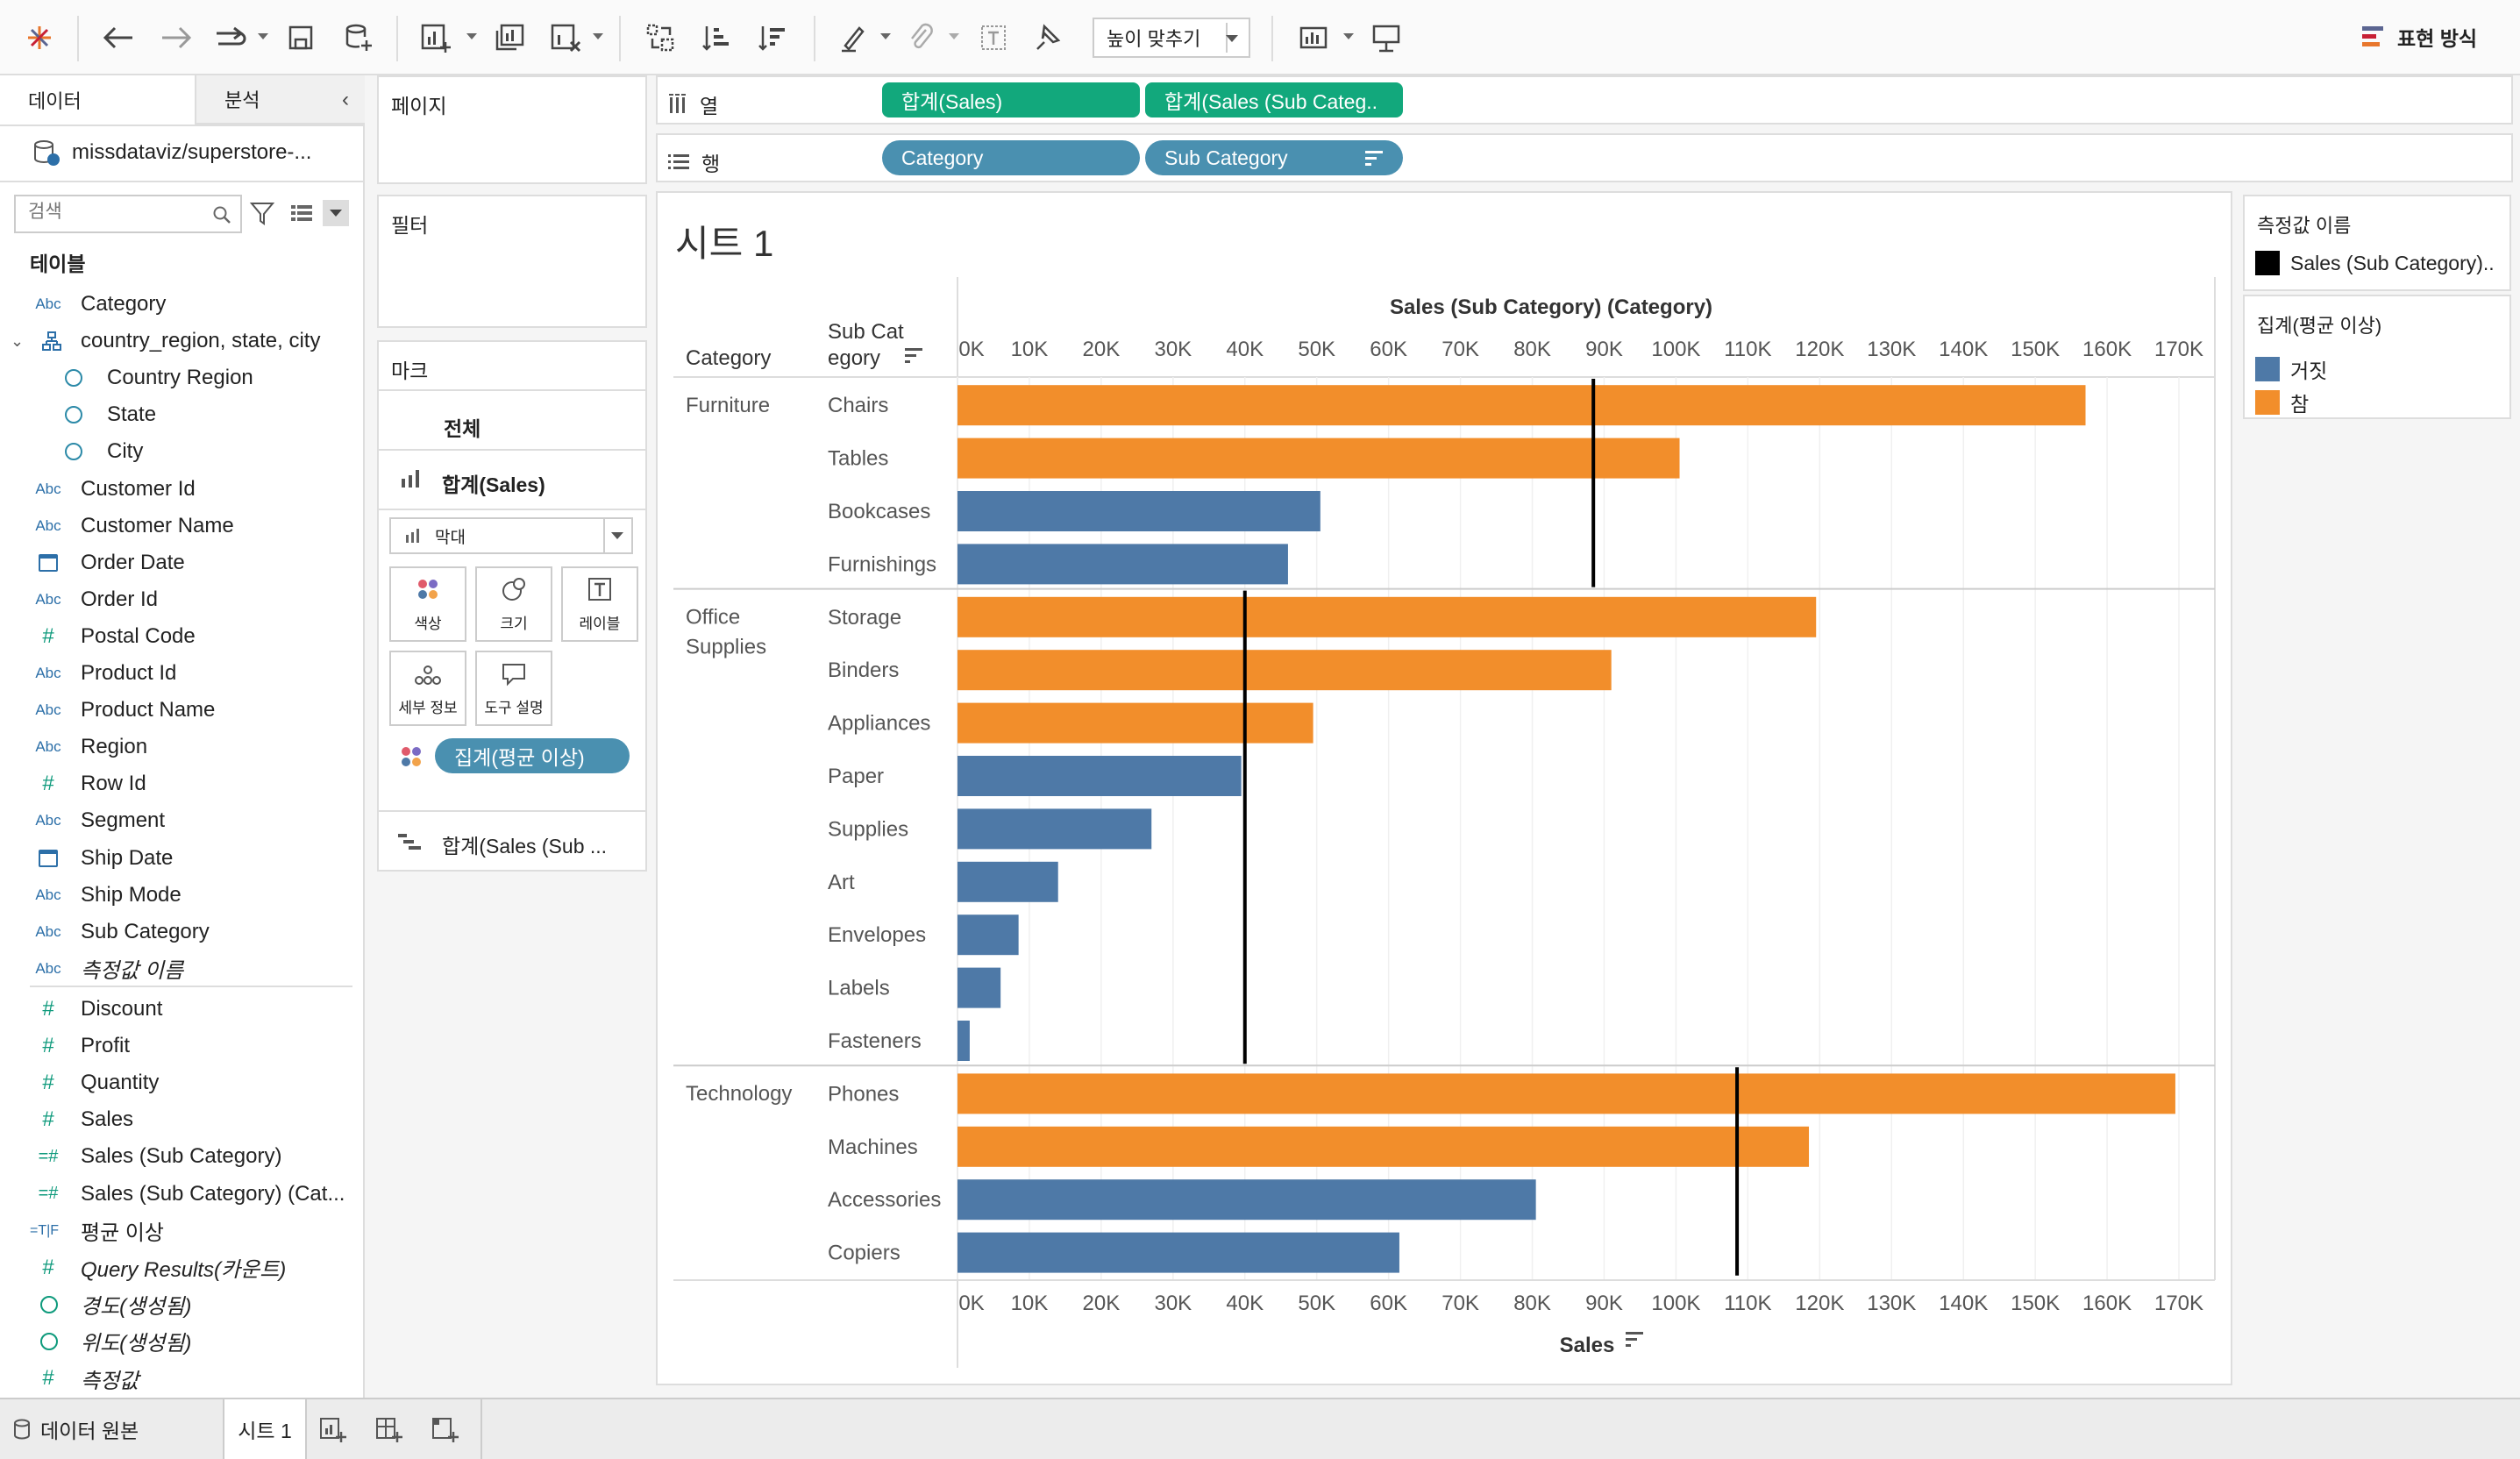 This screenshot has width=2520, height=1459. What do you see at coordinates (181, 747) in the screenshot?
I see `dimension-field: Abc Region` at bounding box center [181, 747].